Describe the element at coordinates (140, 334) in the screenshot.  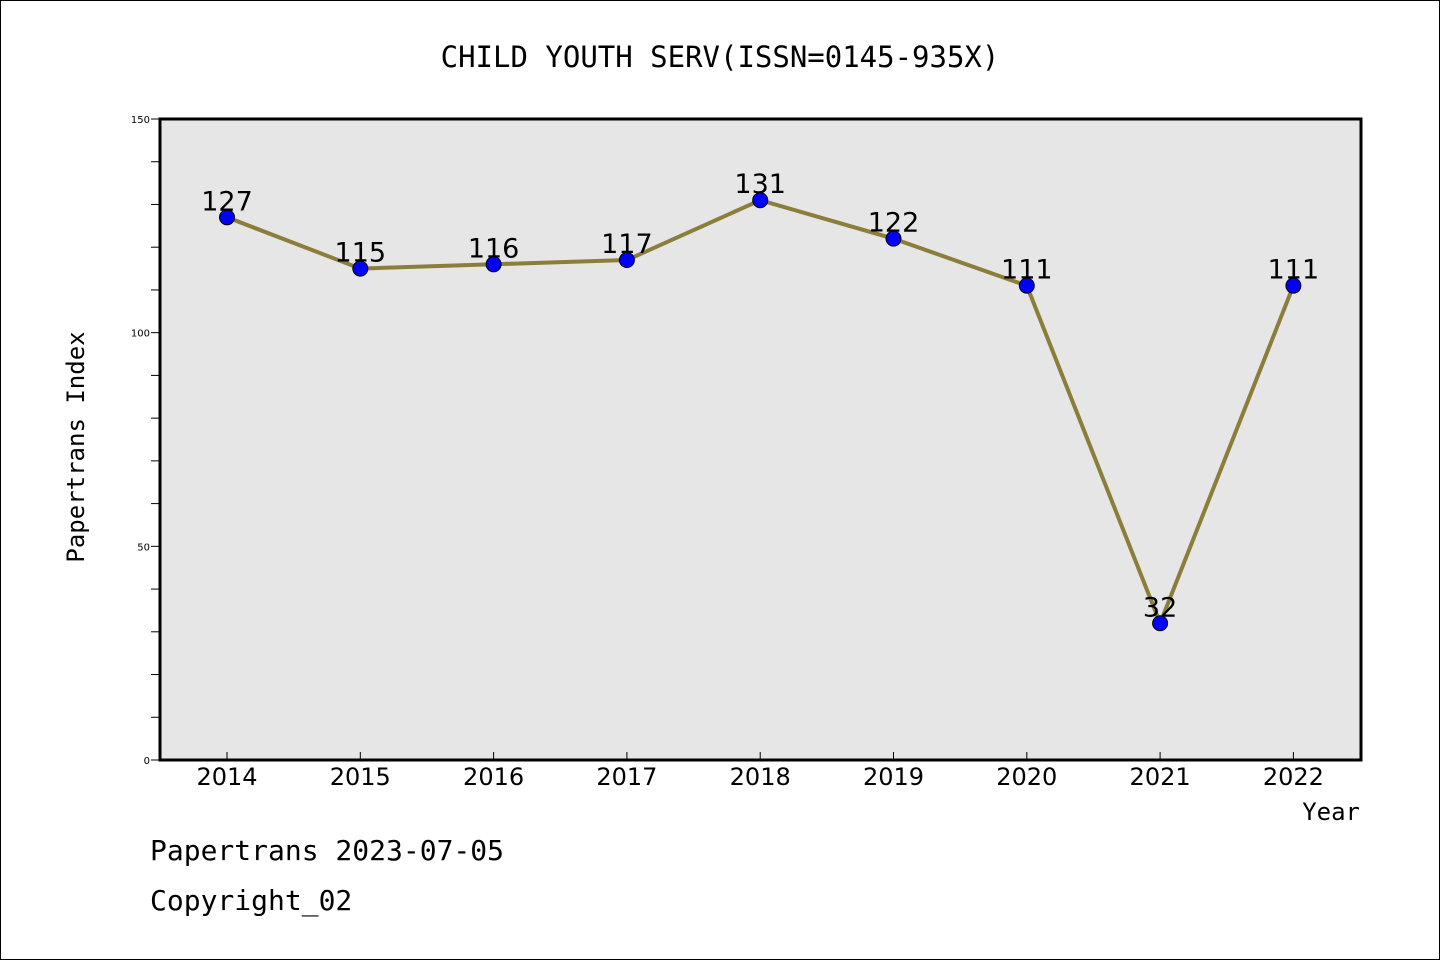
I see `y-tick-label: 100` at that location.